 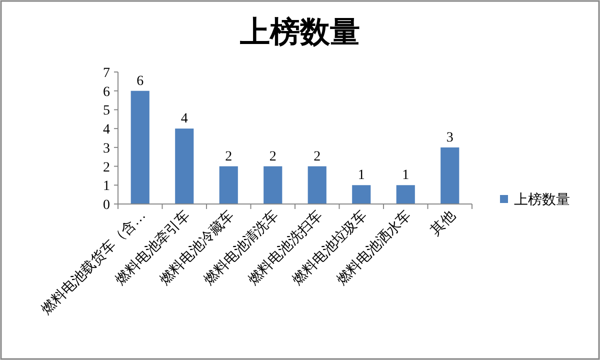 I want to click on y-tick-label: 0, so click(x=106, y=205).